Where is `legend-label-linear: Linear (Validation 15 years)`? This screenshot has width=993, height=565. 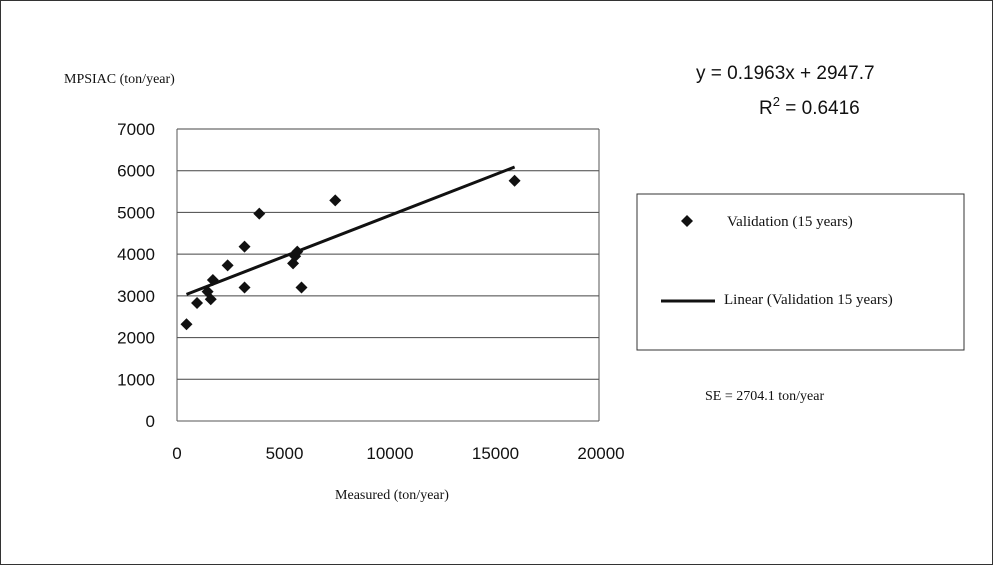 legend-label-linear: Linear (Validation 15 years) is located at coordinates (808, 300).